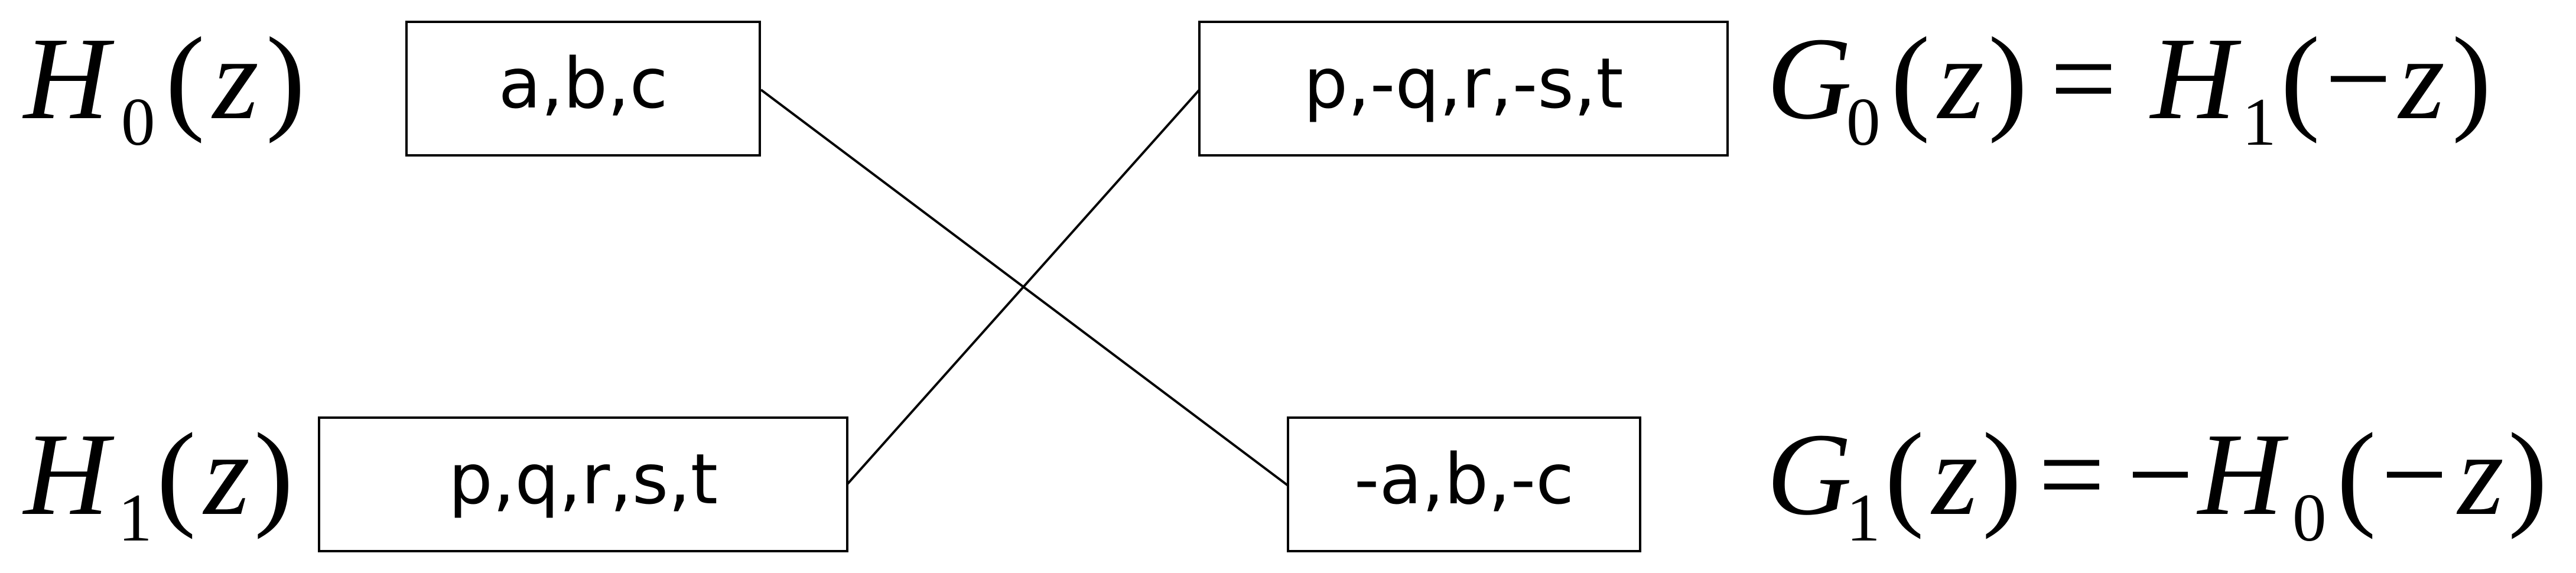 Image resolution: width=2576 pixels, height=573 pixels. What do you see at coordinates (2357, 475) in the screenshot?
I see `label-g1-rhs-lparen: (` at bounding box center [2357, 475].